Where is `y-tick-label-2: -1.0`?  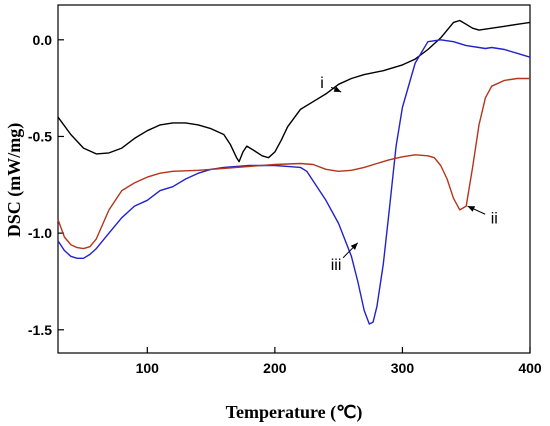 y-tick-label-2: -1.0 is located at coordinates (40, 233).